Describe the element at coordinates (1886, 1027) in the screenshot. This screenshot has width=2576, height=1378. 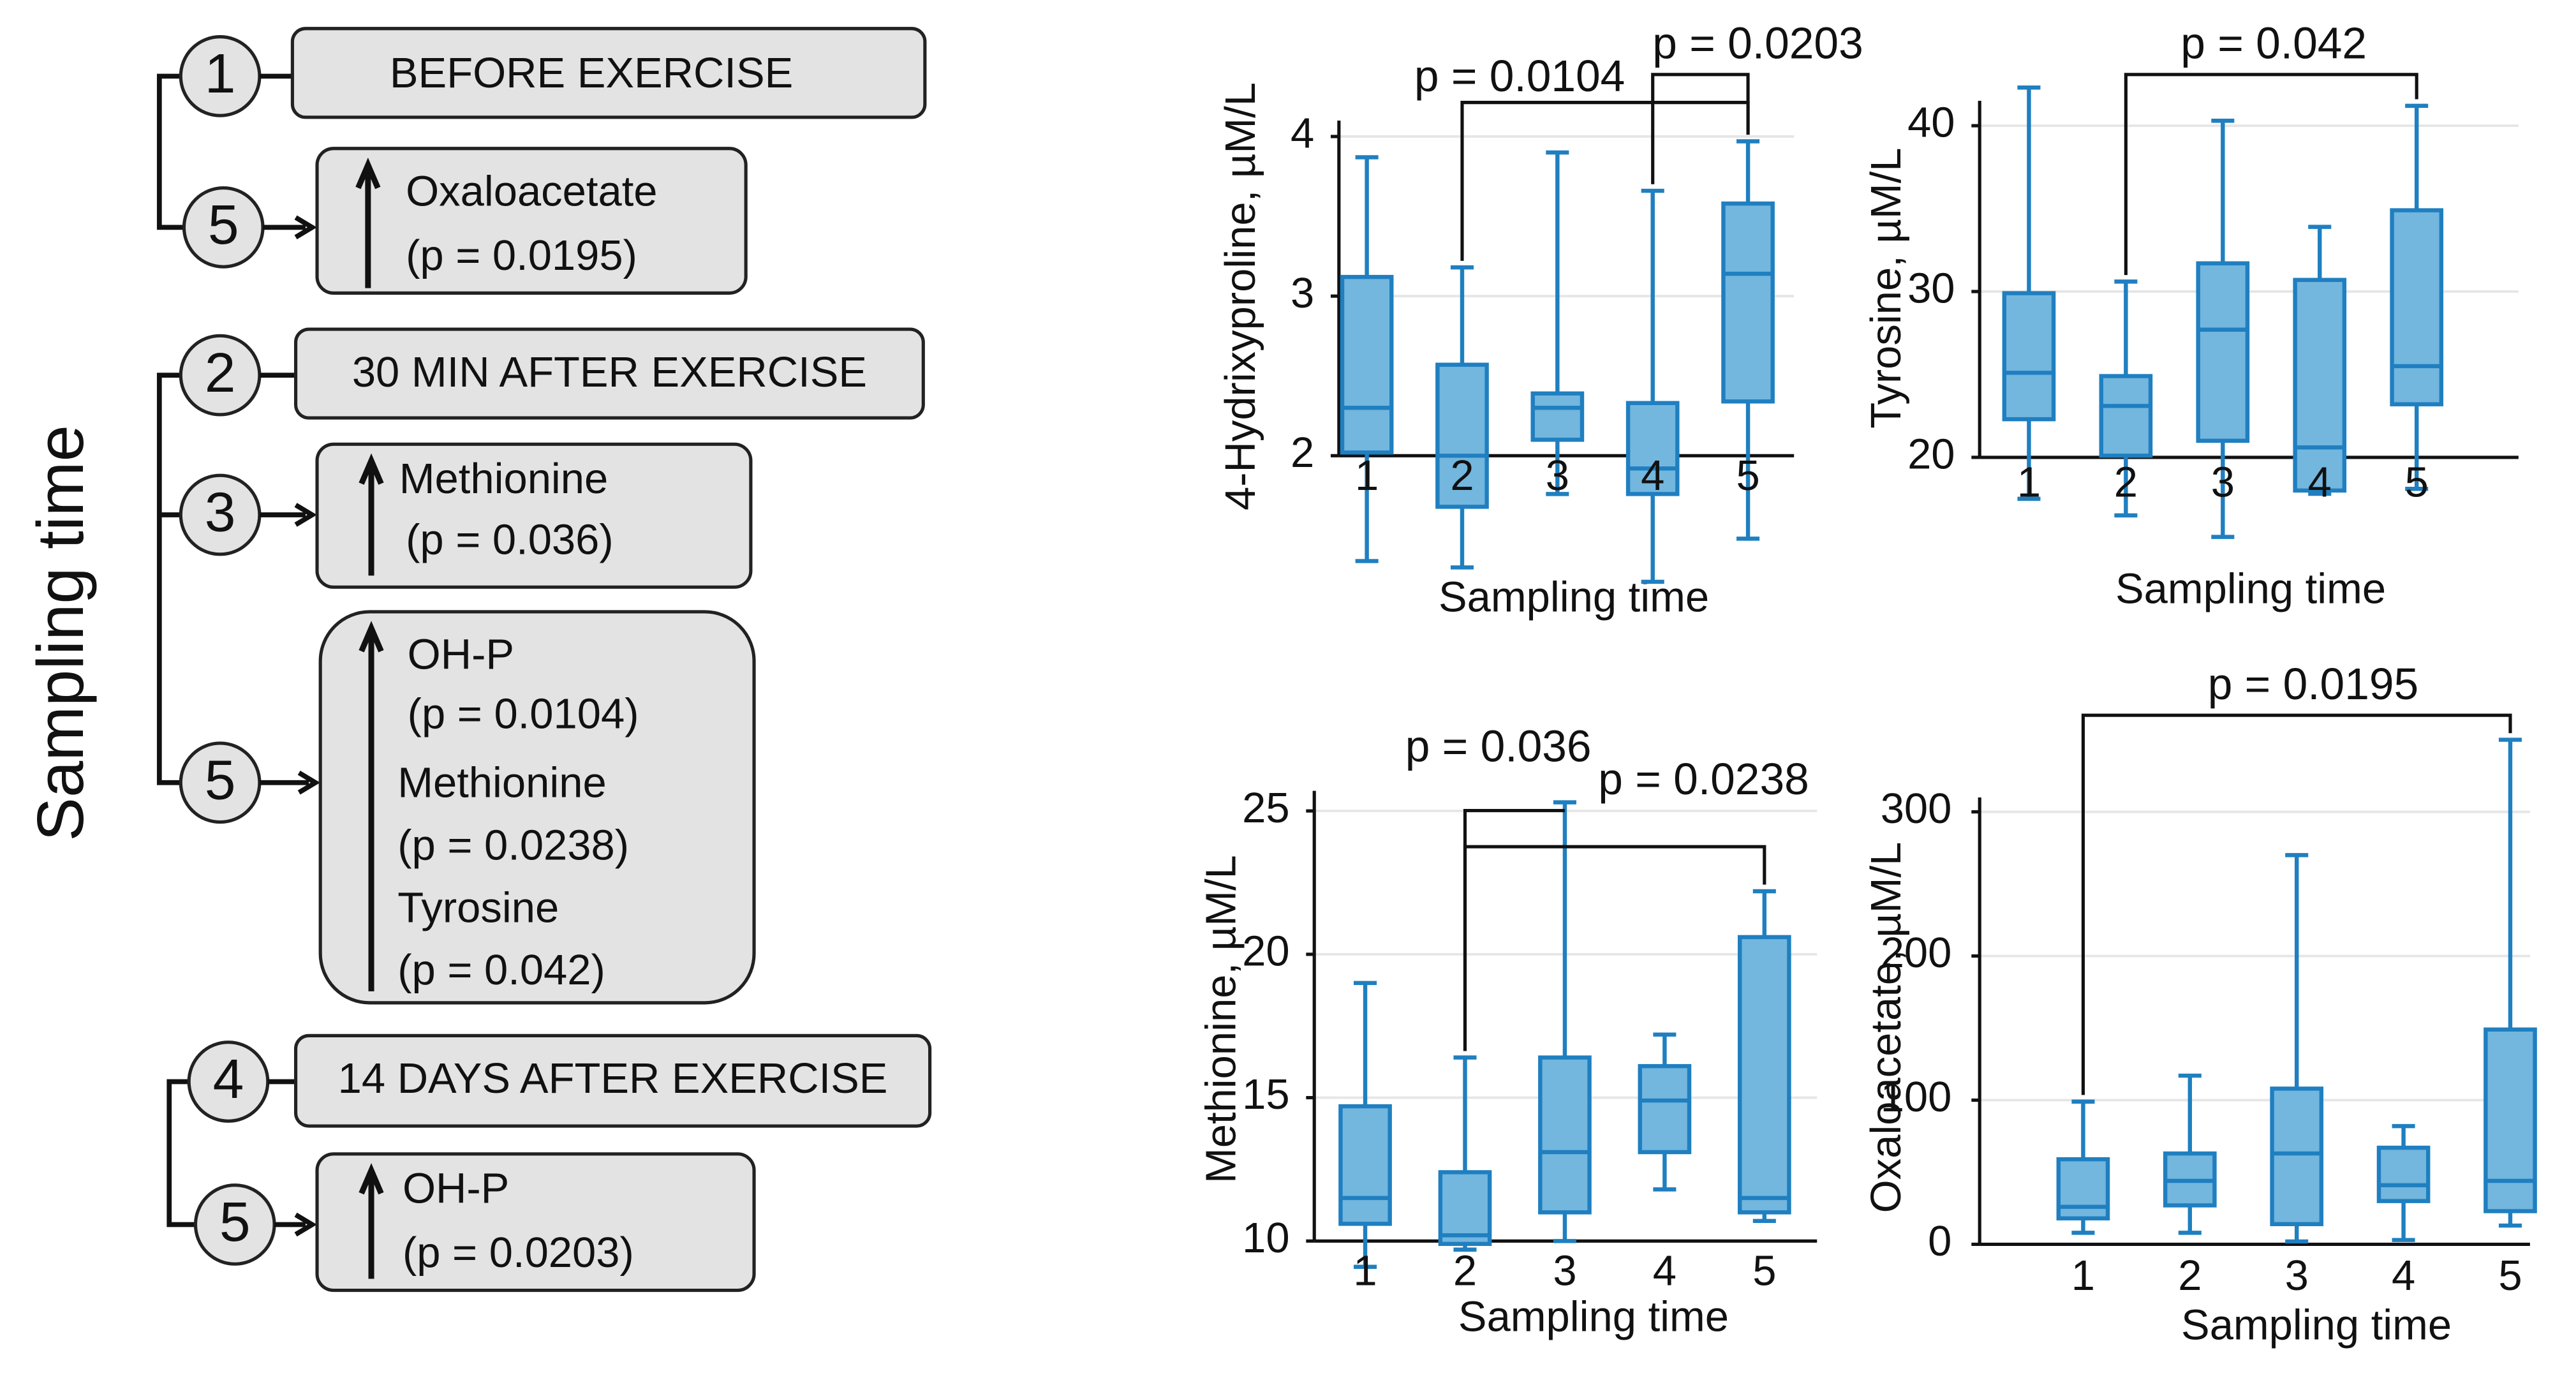
I see `y-axis-label: Oxaloacetate, µM/L` at that location.